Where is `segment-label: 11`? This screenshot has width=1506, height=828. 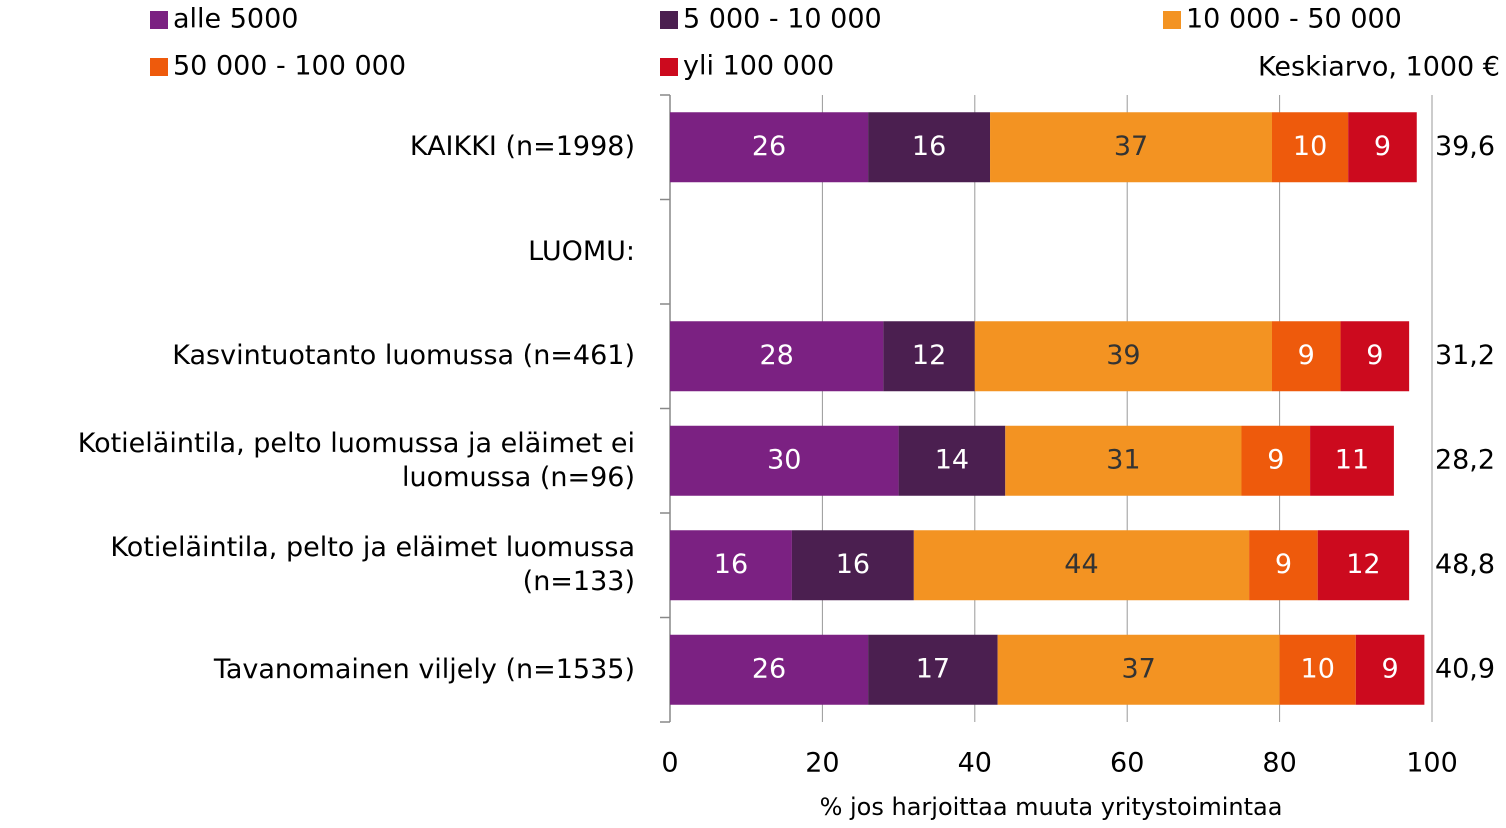 segment-label: 11 is located at coordinates (1352, 459).